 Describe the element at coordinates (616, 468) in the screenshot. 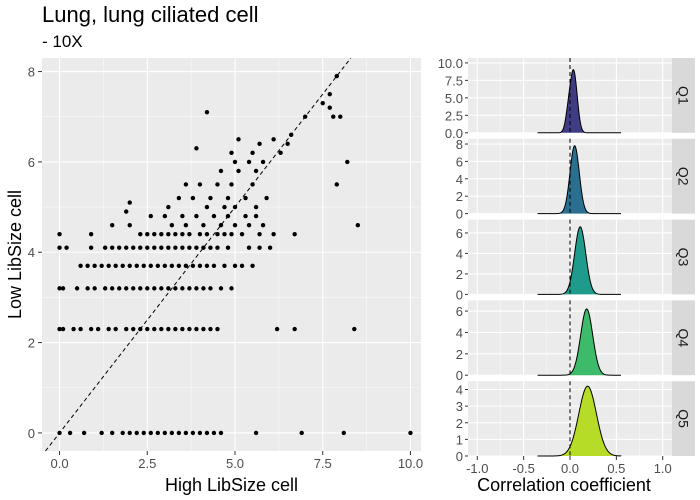

I see `density-x-tick-label: 0.5` at that location.